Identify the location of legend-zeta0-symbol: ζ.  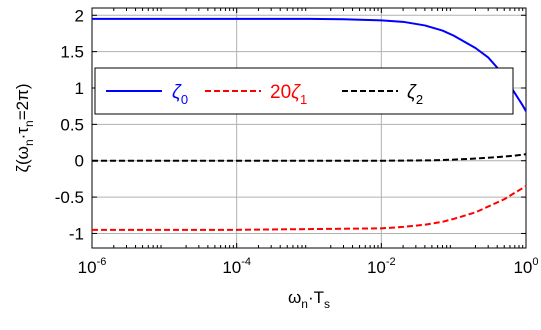
(177, 92).